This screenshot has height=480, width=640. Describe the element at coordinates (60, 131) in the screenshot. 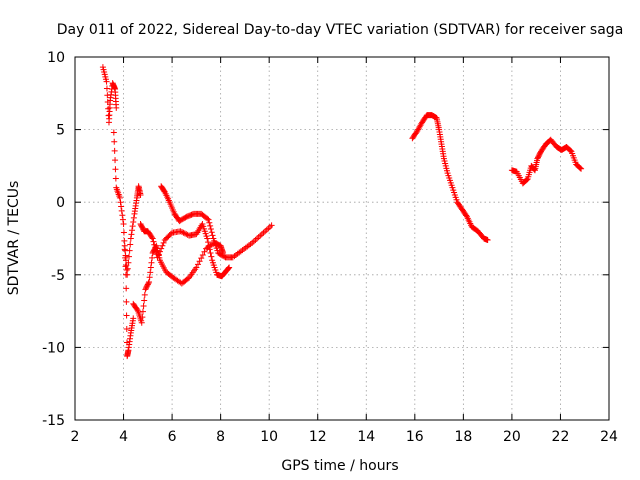

I see `y-tick-label: 5` at that location.